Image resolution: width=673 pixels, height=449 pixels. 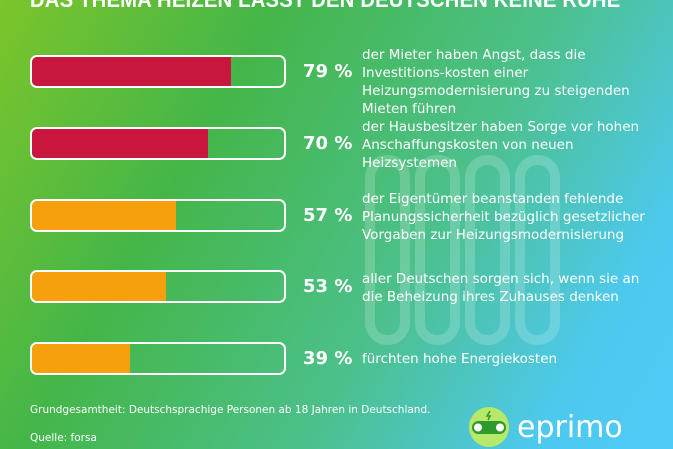 What do you see at coordinates (489, 427) in the screenshot?
I see `eprimo-mascot-icon` at bounding box center [489, 427].